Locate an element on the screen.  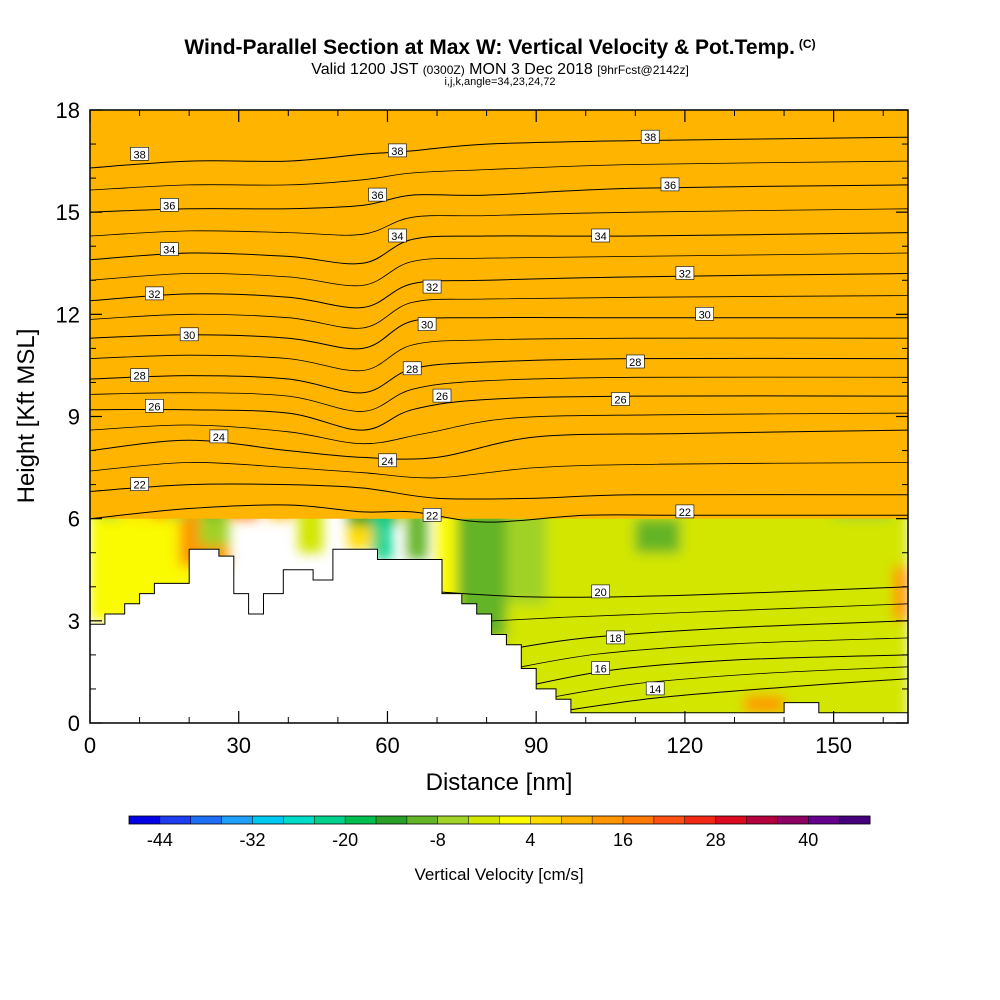
chart-grid-indices: i,j,k,angle=34,23,24,72 is located at coordinates (500, 82).